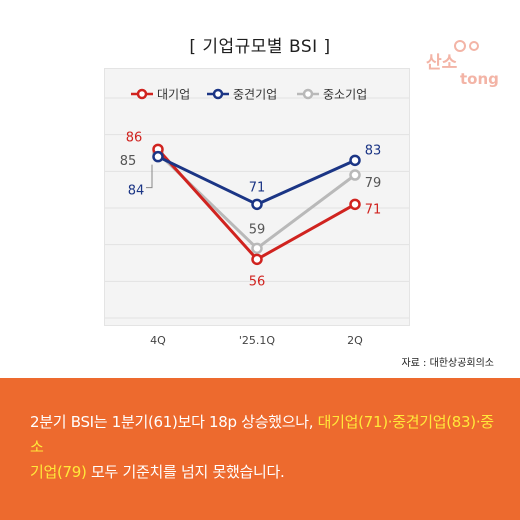  Describe the element at coordinates (345, 95) in the screenshot. I see `legend-label-2: 중소기업` at that location.